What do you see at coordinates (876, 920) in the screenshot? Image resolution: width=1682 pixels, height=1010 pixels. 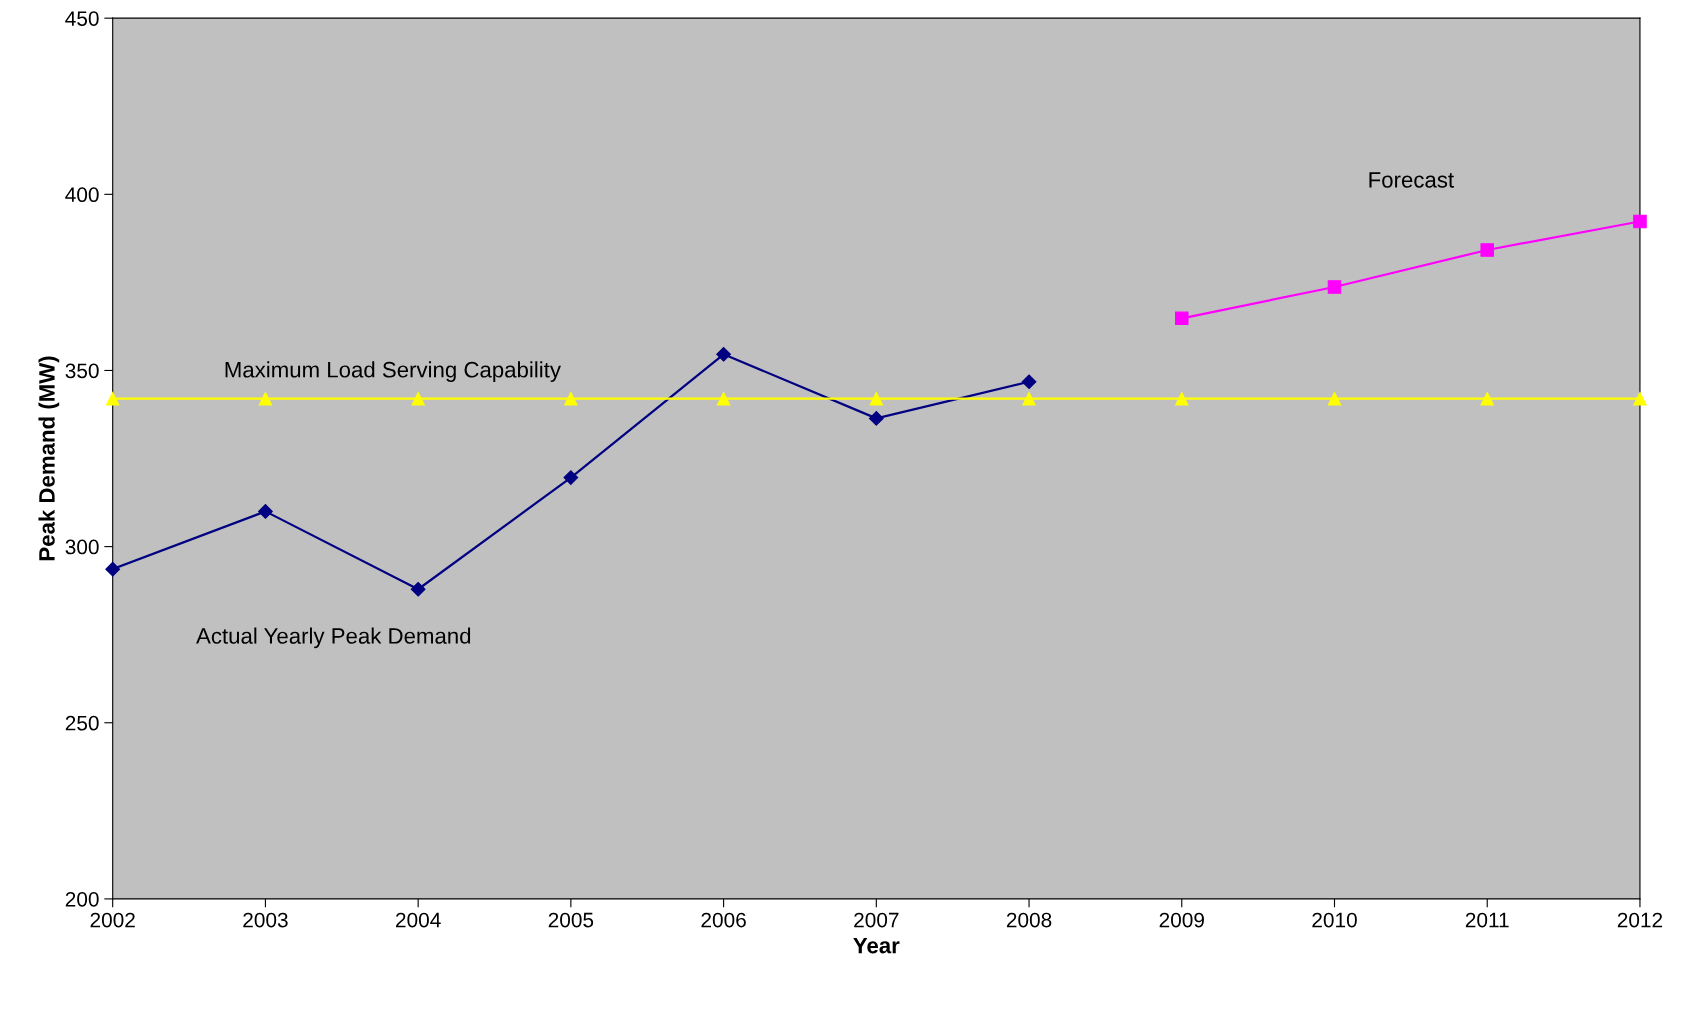 I see `x-tick-label: 2007` at bounding box center [876, 920].